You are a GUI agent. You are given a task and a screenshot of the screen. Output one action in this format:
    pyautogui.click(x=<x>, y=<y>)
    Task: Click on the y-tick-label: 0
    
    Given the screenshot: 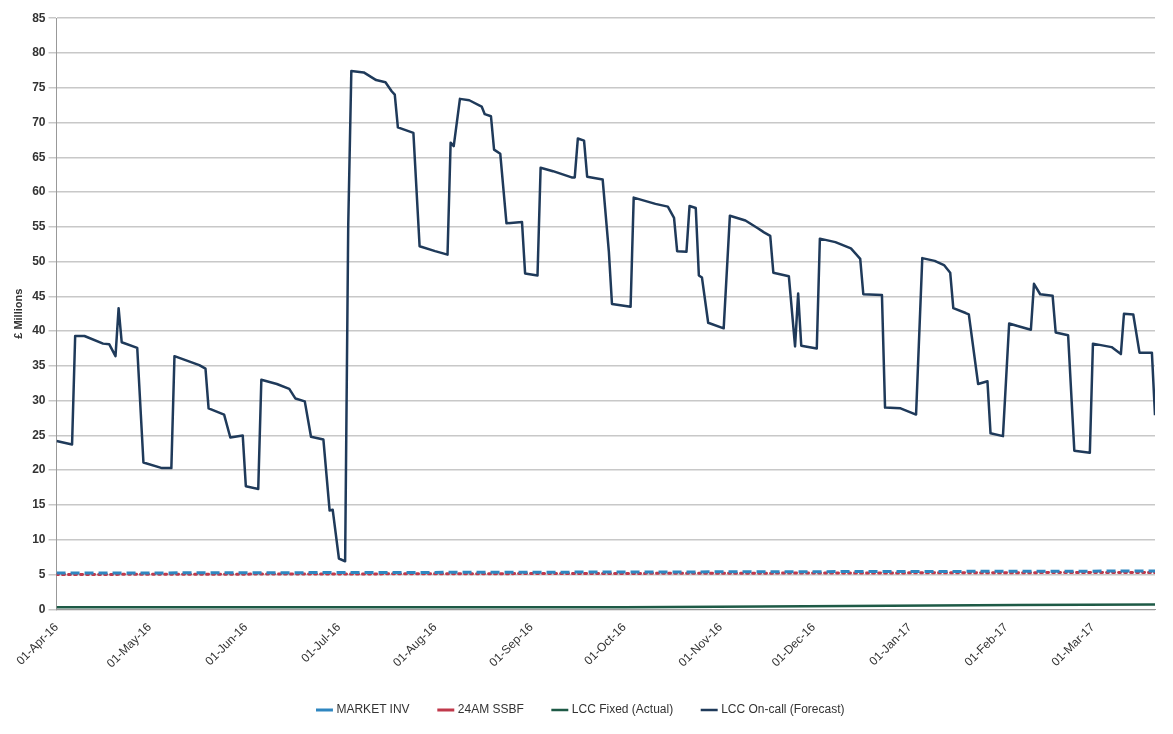 What is the action you would take?
    pyautogui.click(x=42, y=608)
    